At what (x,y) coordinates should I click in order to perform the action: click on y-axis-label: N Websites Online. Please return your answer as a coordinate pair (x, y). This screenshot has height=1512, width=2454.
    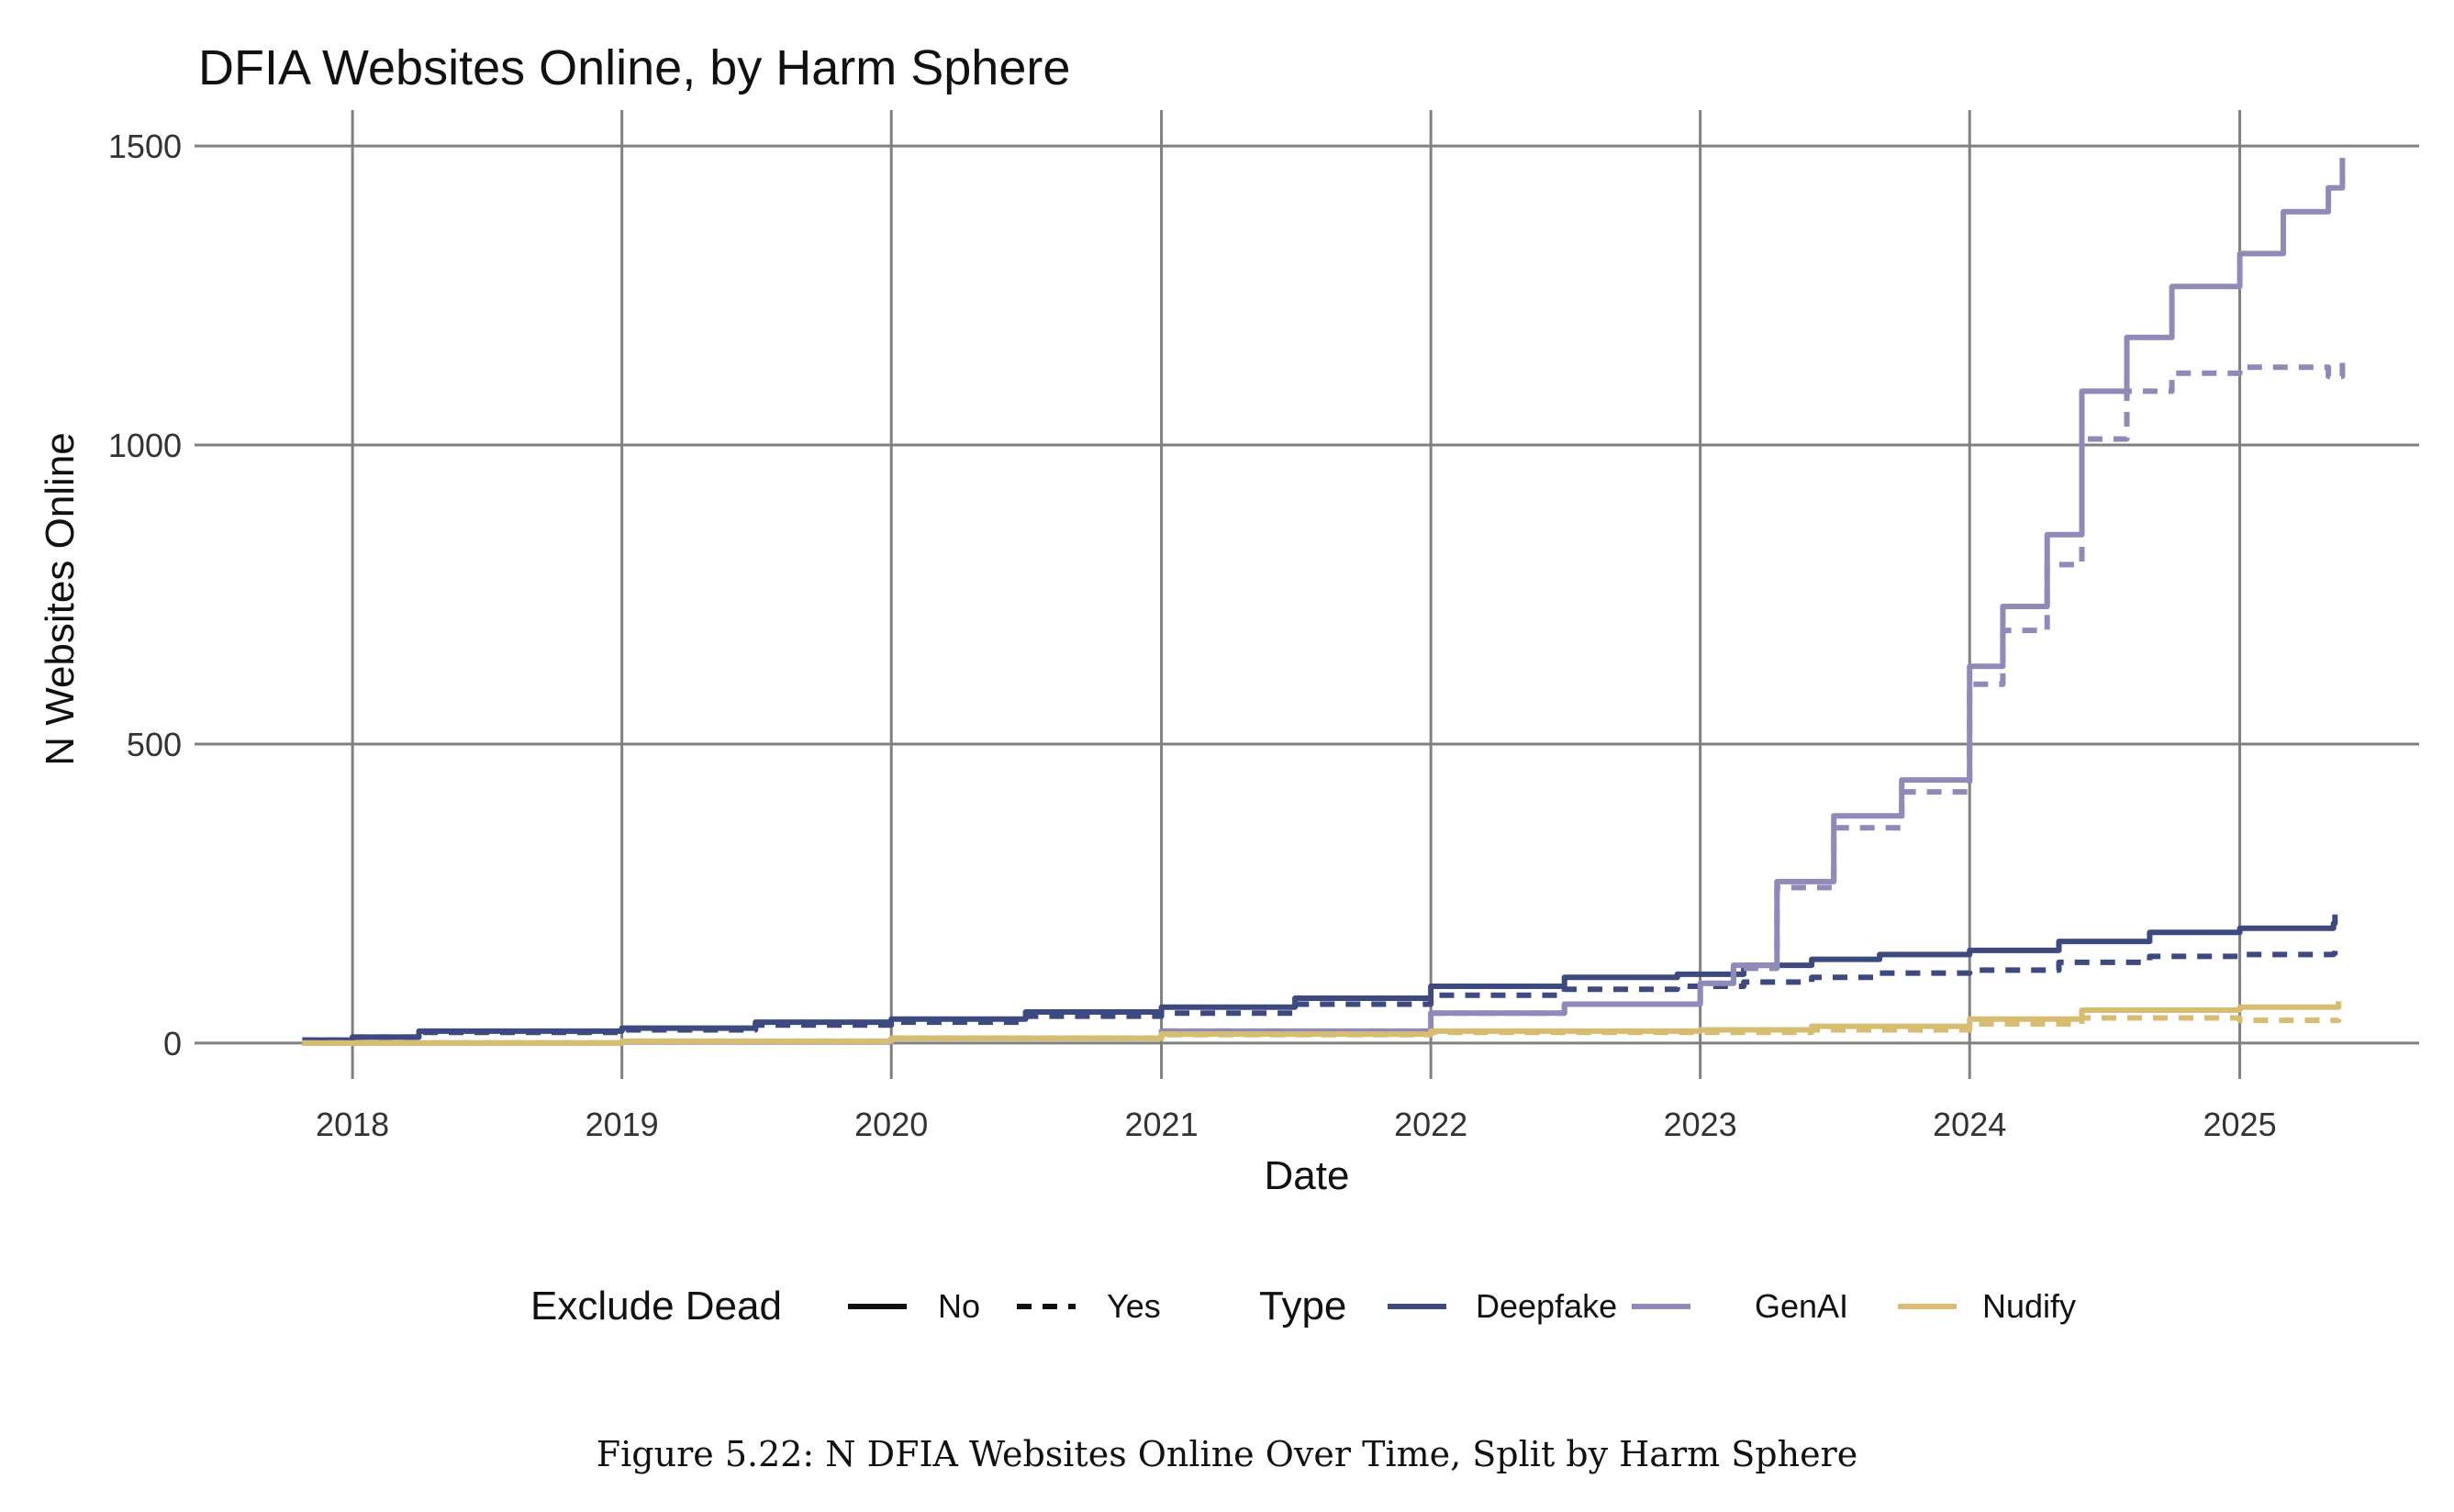
    Looking at the image, I should click on (60, 599).